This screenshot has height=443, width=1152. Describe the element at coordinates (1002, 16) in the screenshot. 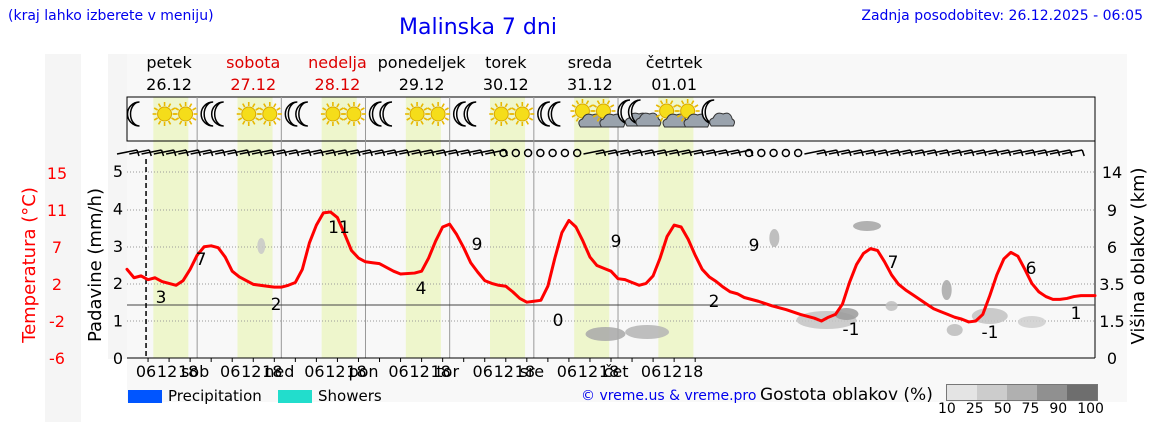

I see `last-update: Zadnja posodobitev: 26.12.2025 - 06:05` at that location.